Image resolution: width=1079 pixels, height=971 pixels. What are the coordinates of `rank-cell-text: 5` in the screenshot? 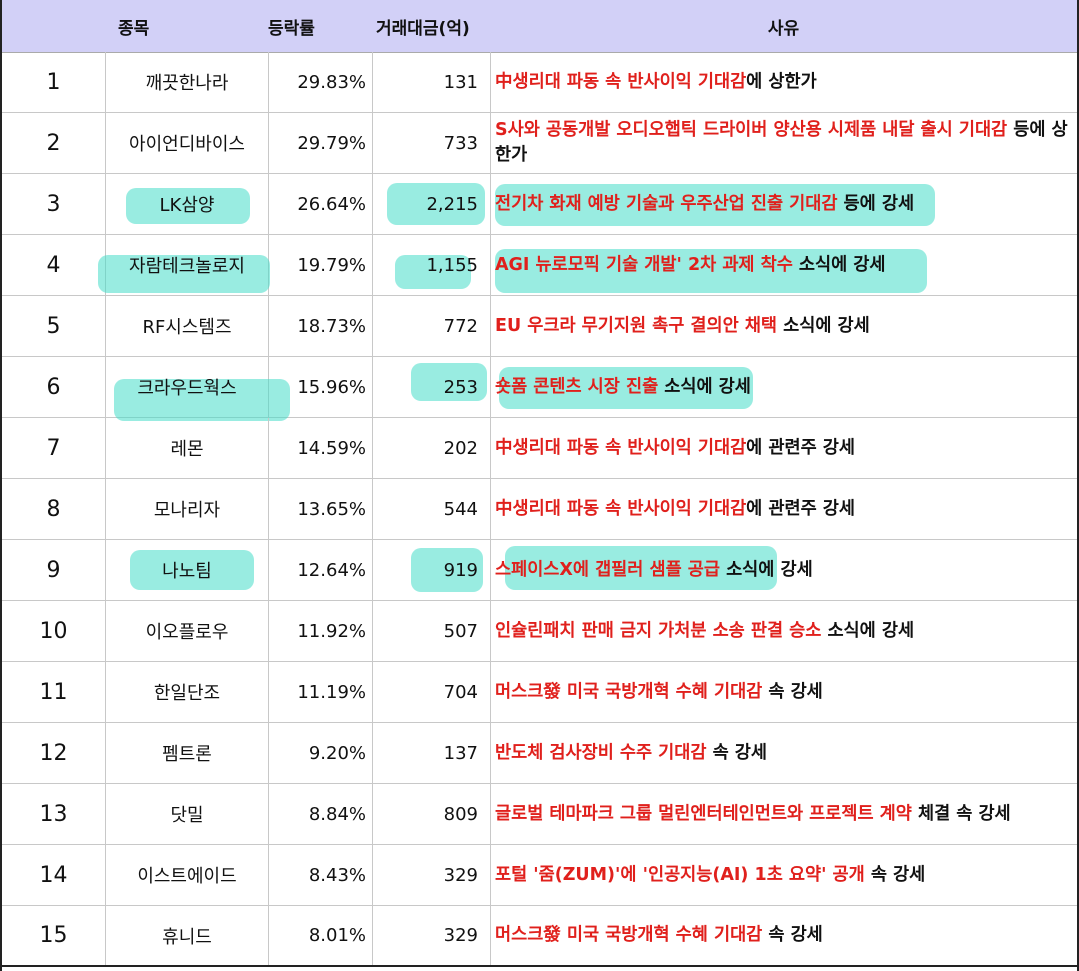 It's located at (53, 326).